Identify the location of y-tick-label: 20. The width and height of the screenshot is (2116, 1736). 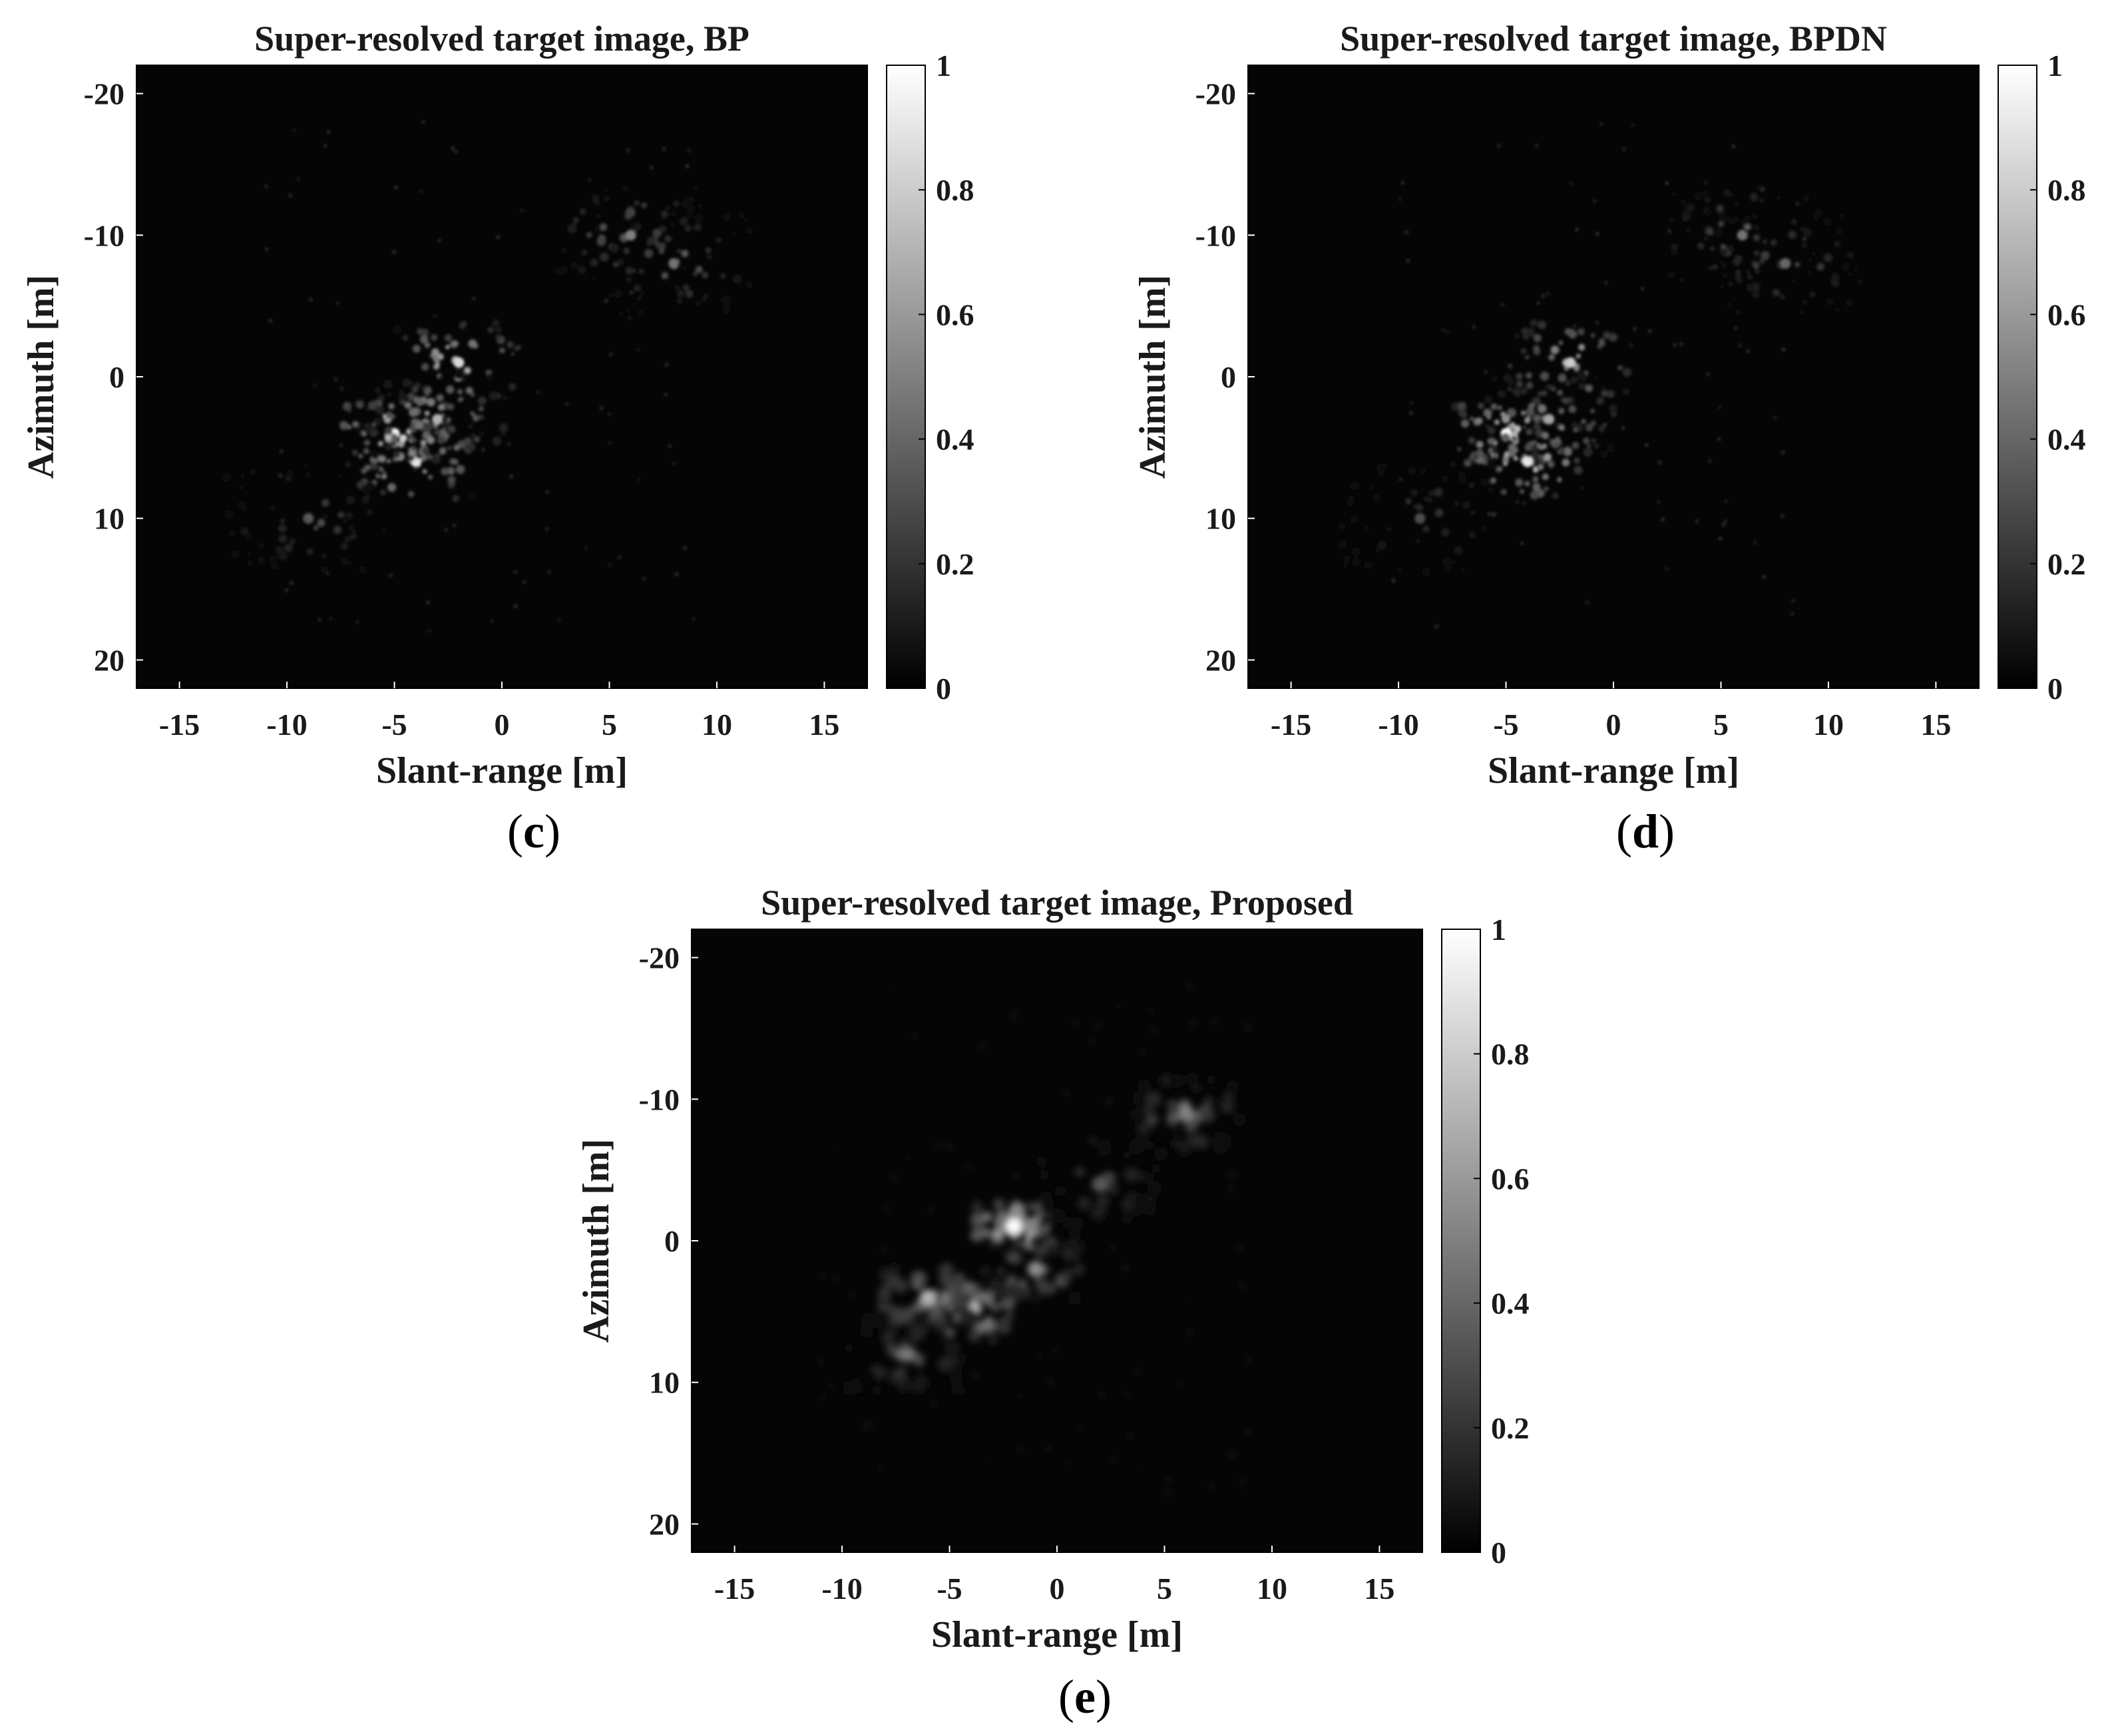
(1220, 660).